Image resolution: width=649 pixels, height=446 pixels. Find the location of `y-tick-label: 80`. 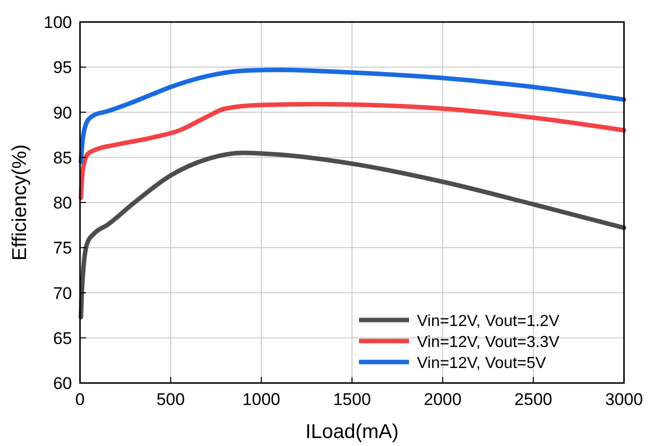

y-tick-label: 80 is located at coordinates (62, 203).